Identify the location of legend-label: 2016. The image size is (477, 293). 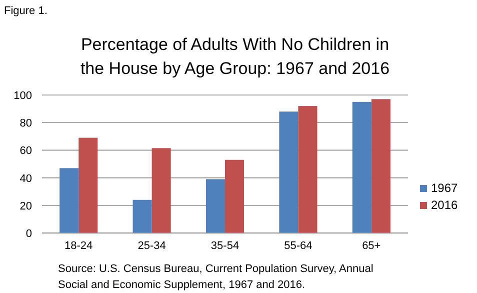
(444, 205).